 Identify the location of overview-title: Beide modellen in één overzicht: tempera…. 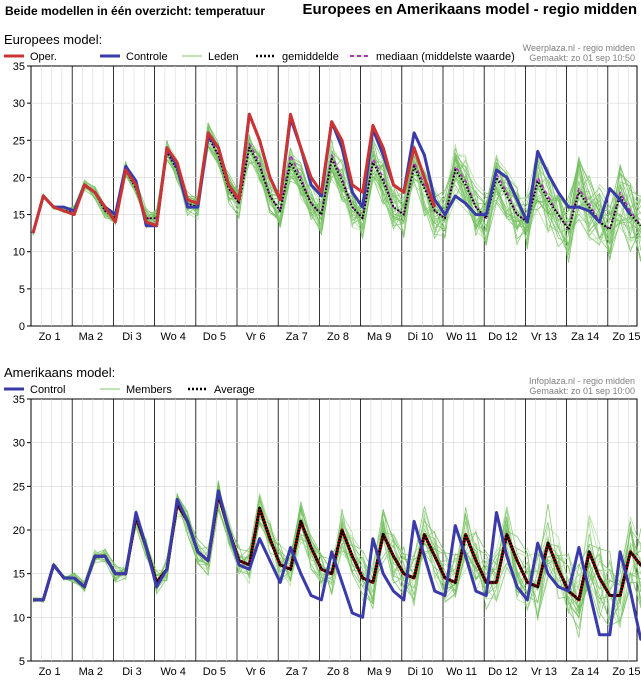
(135, 11).